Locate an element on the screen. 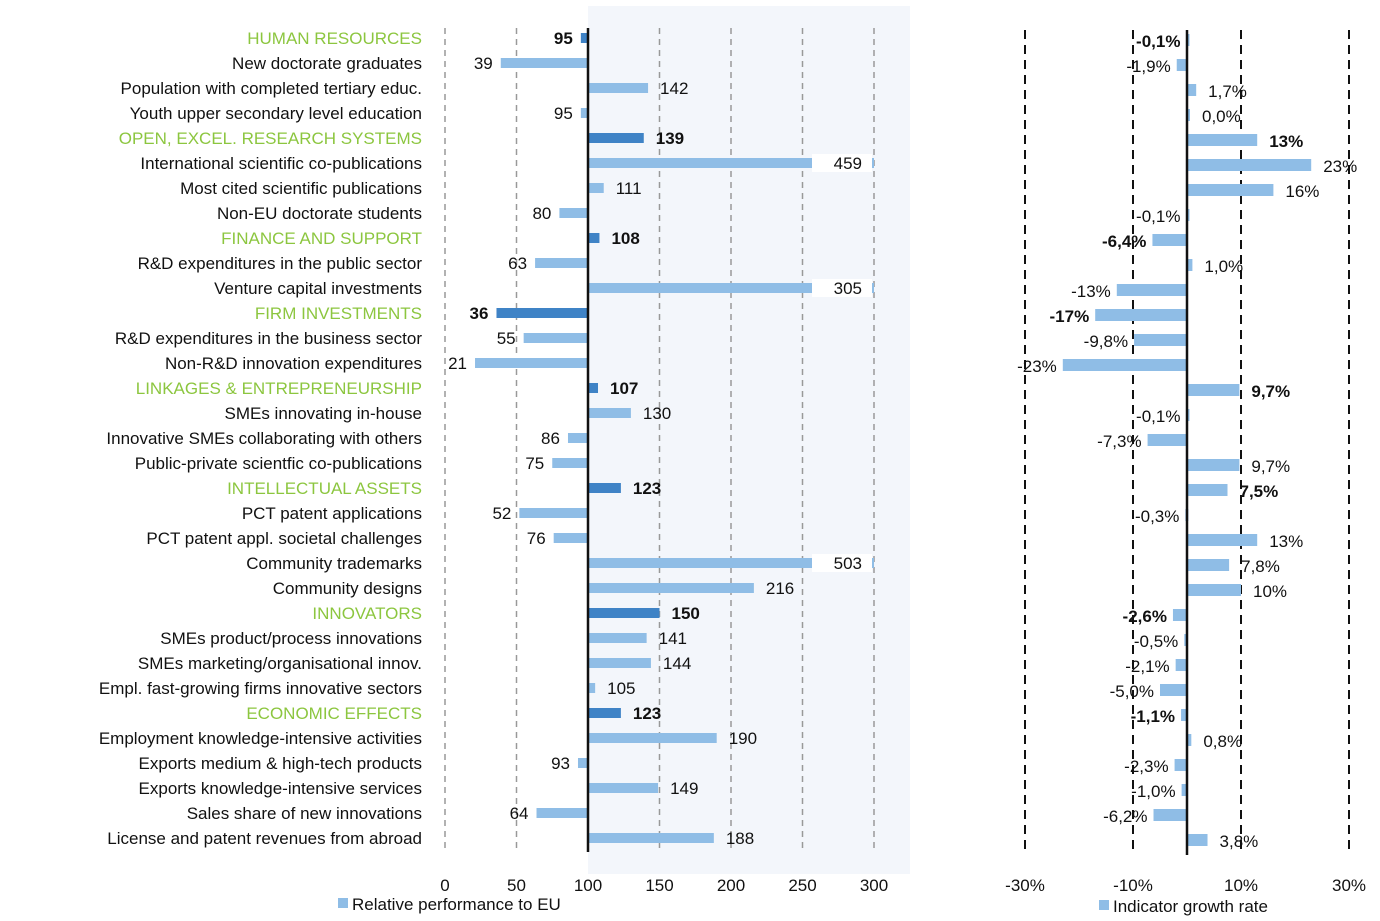 Image resolution: width=1380 pixels, height=921 pixels. growth-value-label: -0,3% is located at coordinates (1157, 516).